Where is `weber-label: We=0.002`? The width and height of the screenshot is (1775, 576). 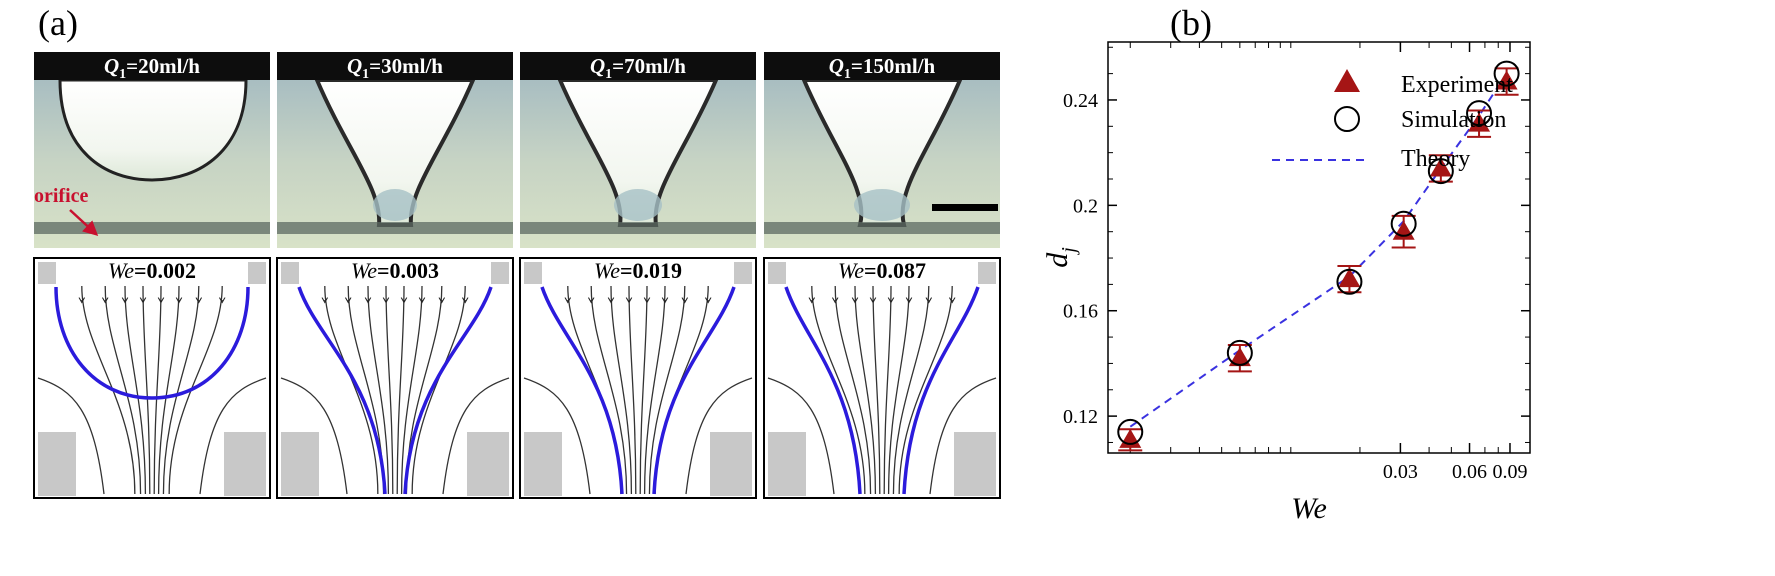 weber-label: We=0.002 is located at coordinates (152, 270).